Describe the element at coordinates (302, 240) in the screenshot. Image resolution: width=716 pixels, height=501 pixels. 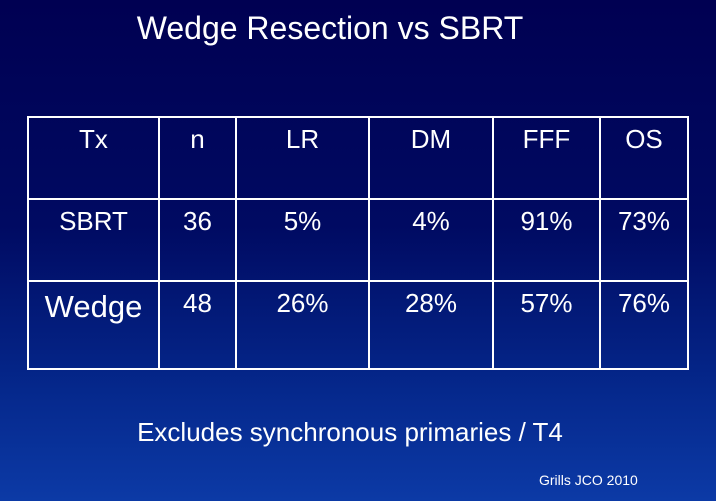
I see `table-cell-lr: 5%` at that location.